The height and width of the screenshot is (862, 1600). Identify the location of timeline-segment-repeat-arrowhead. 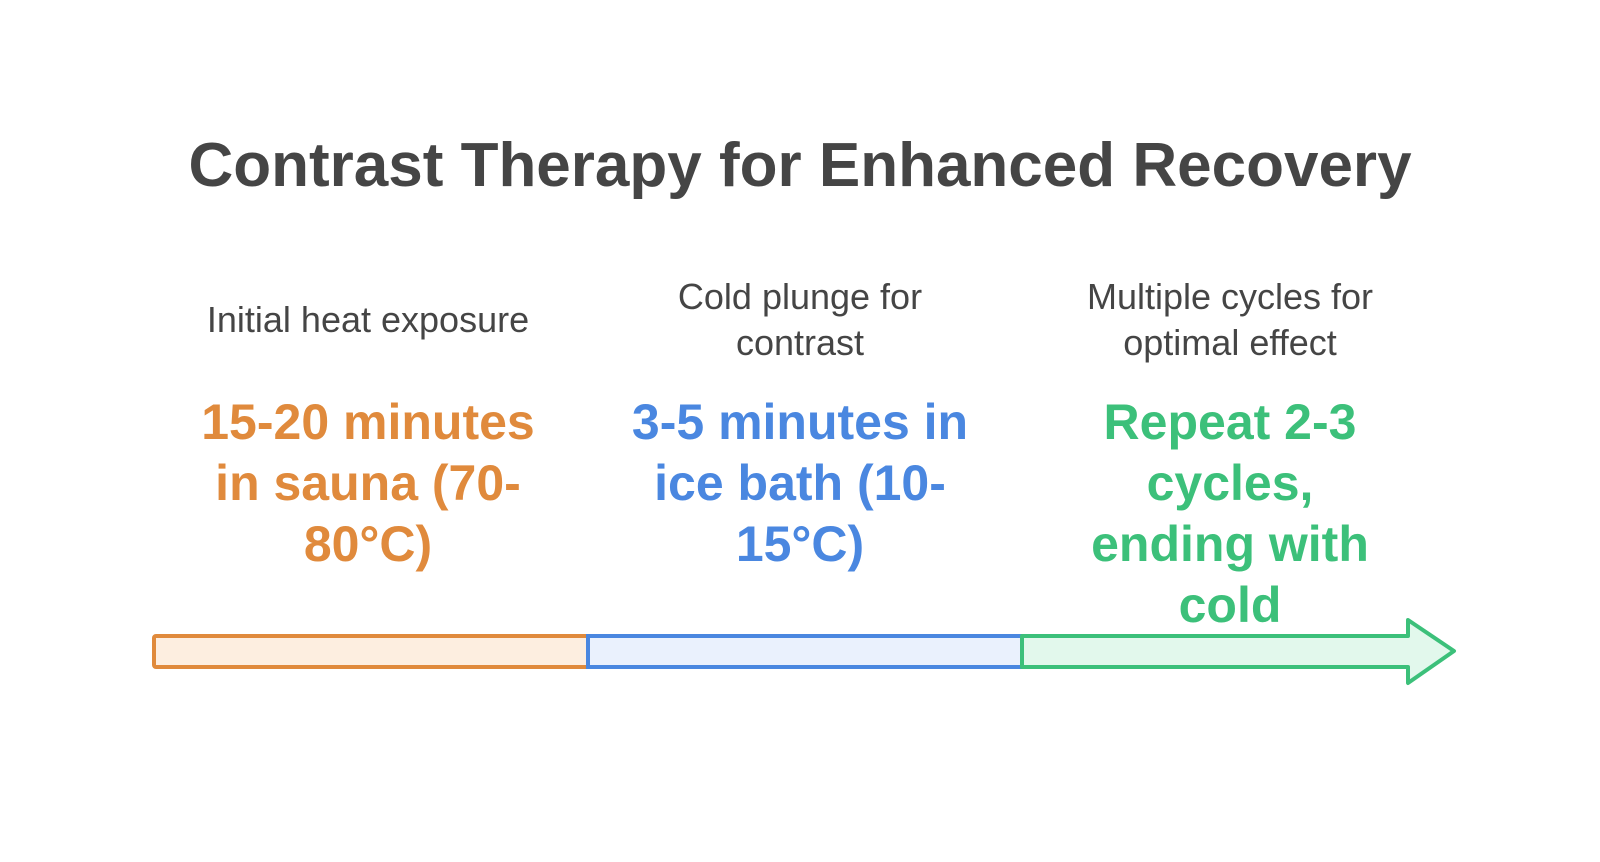
(1238, 651).